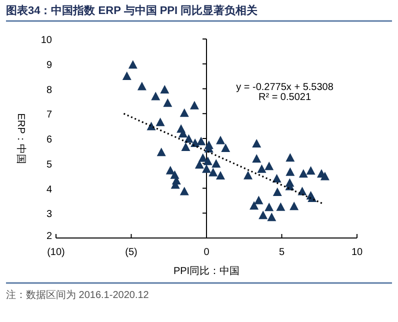 The width and height of the screenshot is (398, 322). Describe the element at coordinates (285, 87) in the screenshot. I see `annotation: y = -0.2775x + 5.5308` at that location.